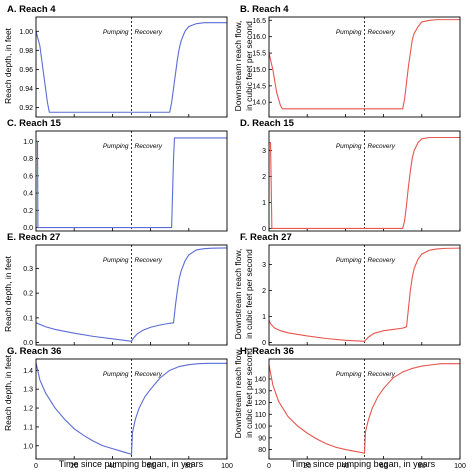  Describe the element at coordinates (116, 32) in the screenshot. I see `pumping-label-a: Pumping` at that location.